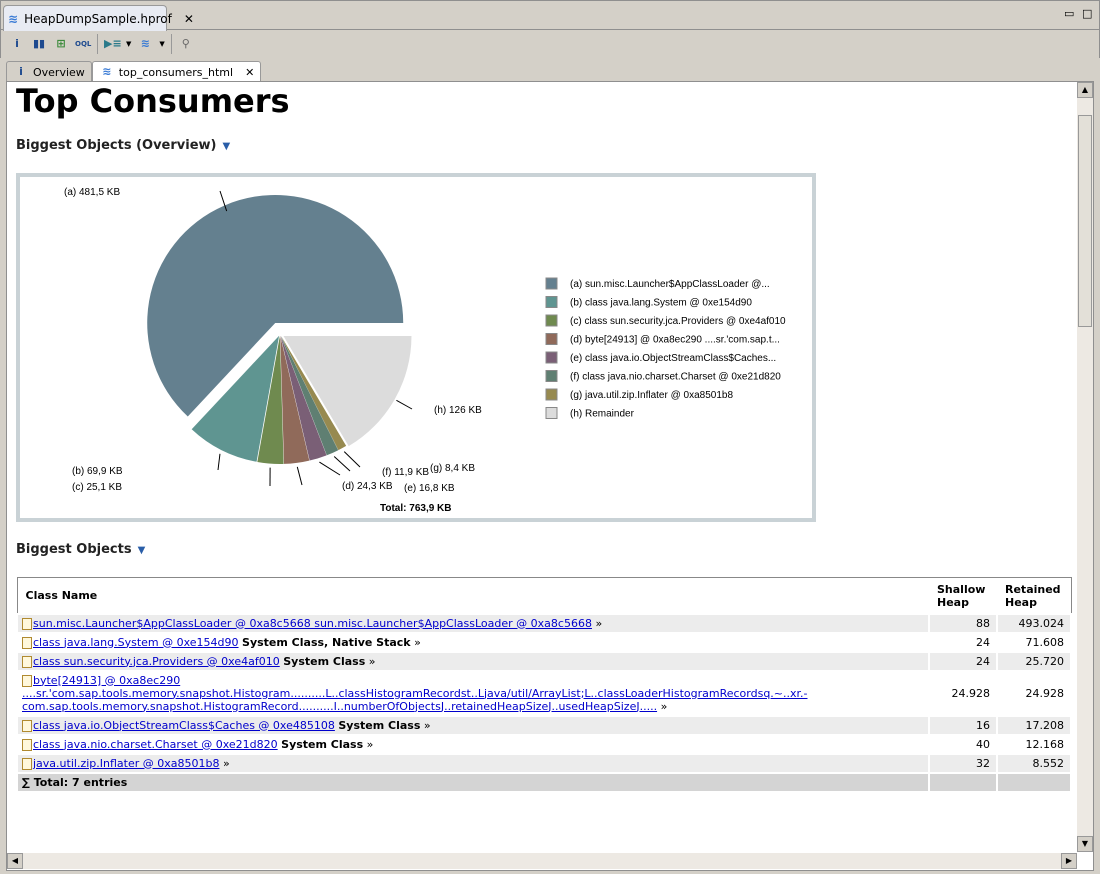 The width and height of the screenshot is (1100, 874). What do you see at coordinates (116, 145) in the screenshot?
I see `section-title: Biggest Objects (Overview)` at bounding box center [116, 145].